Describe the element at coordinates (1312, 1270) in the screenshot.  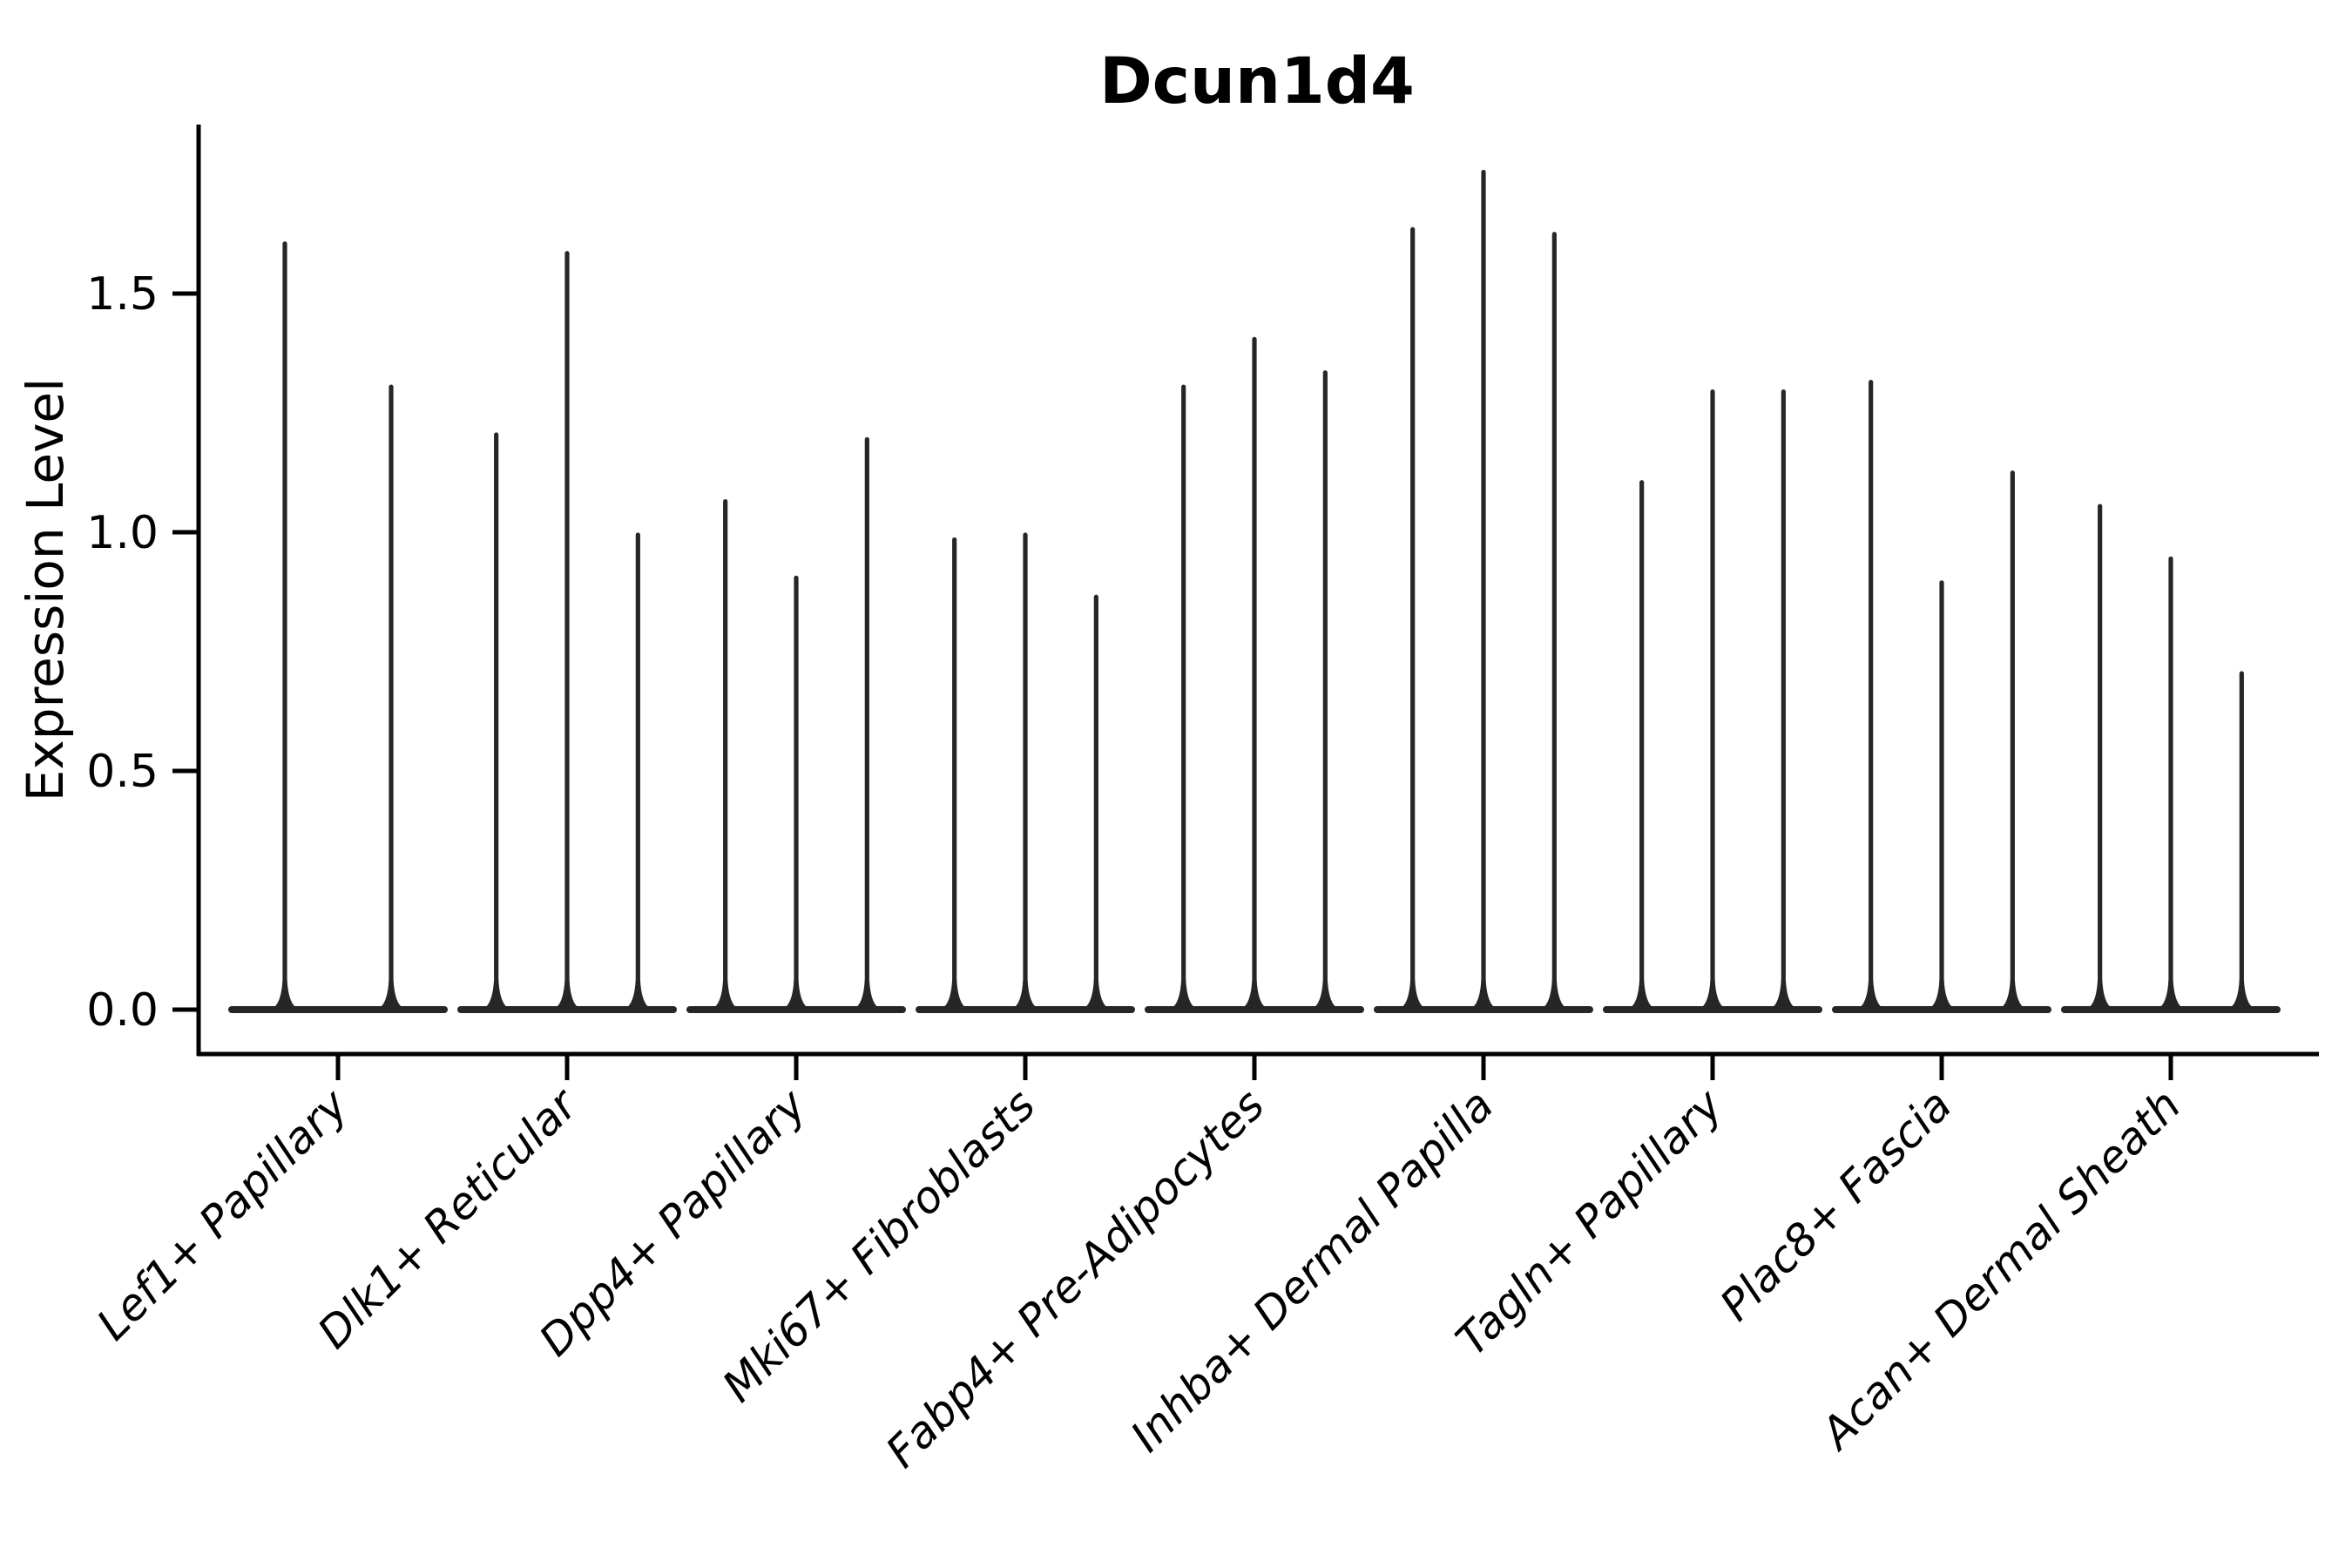
I see `x-category-label: Inhba+ Dermal Papilla` at that location.